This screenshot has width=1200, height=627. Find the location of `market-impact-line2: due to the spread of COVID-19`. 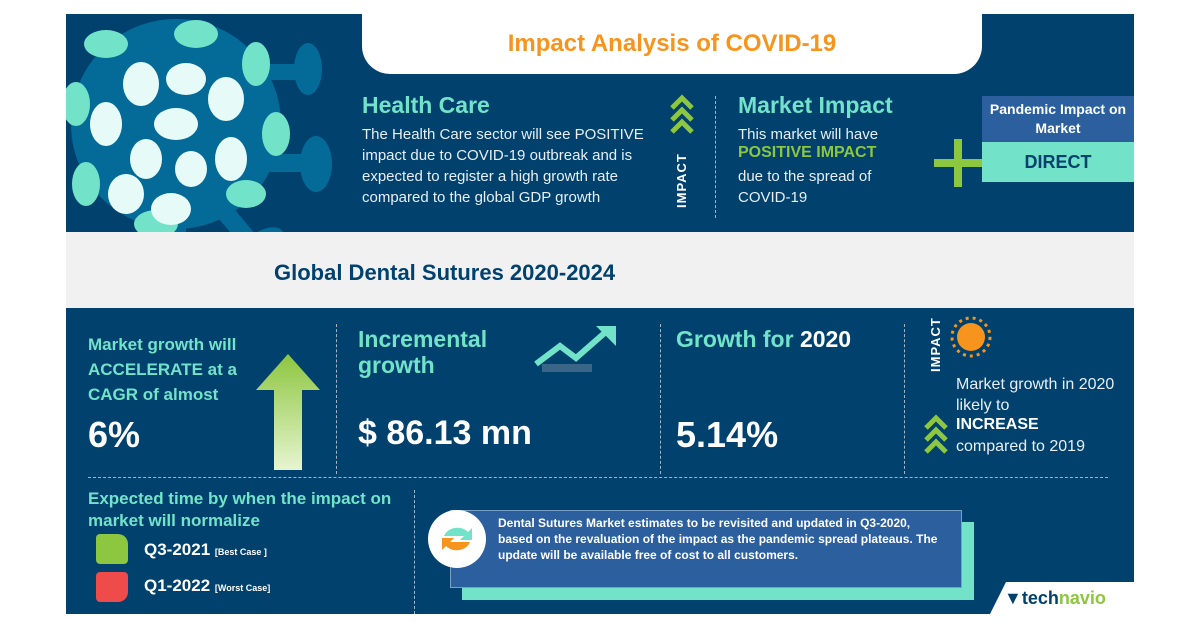

market-impact-line2: due to the spread of COVID-19 is located at coordinates (805, 187).